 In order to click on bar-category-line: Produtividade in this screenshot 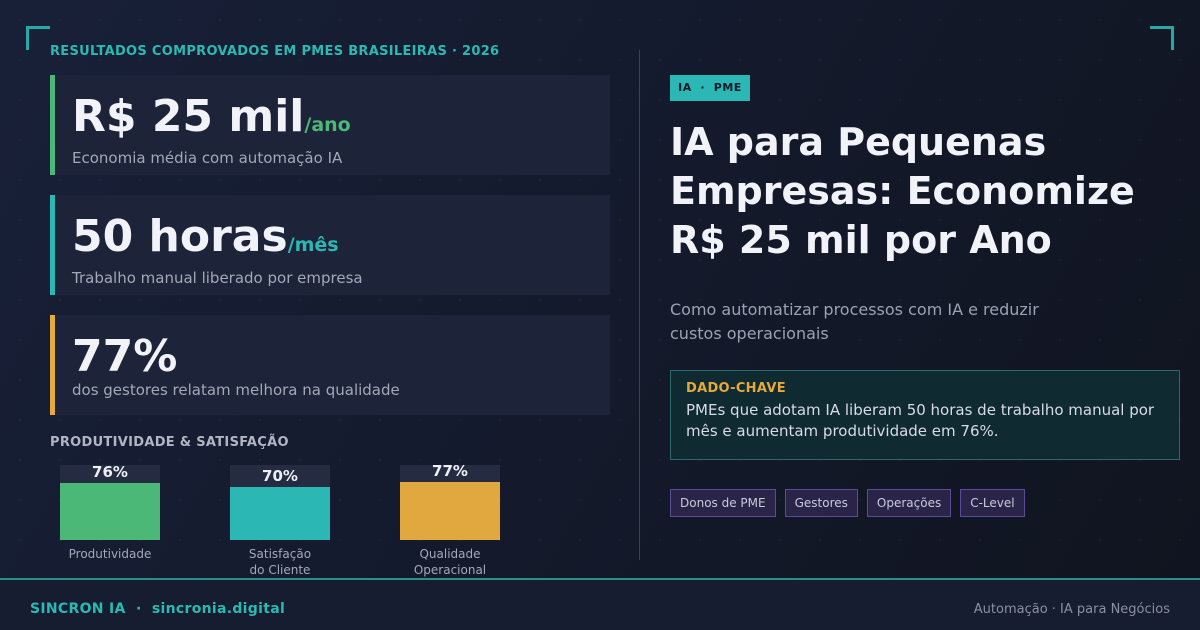, I will do `click(110, 554)`.